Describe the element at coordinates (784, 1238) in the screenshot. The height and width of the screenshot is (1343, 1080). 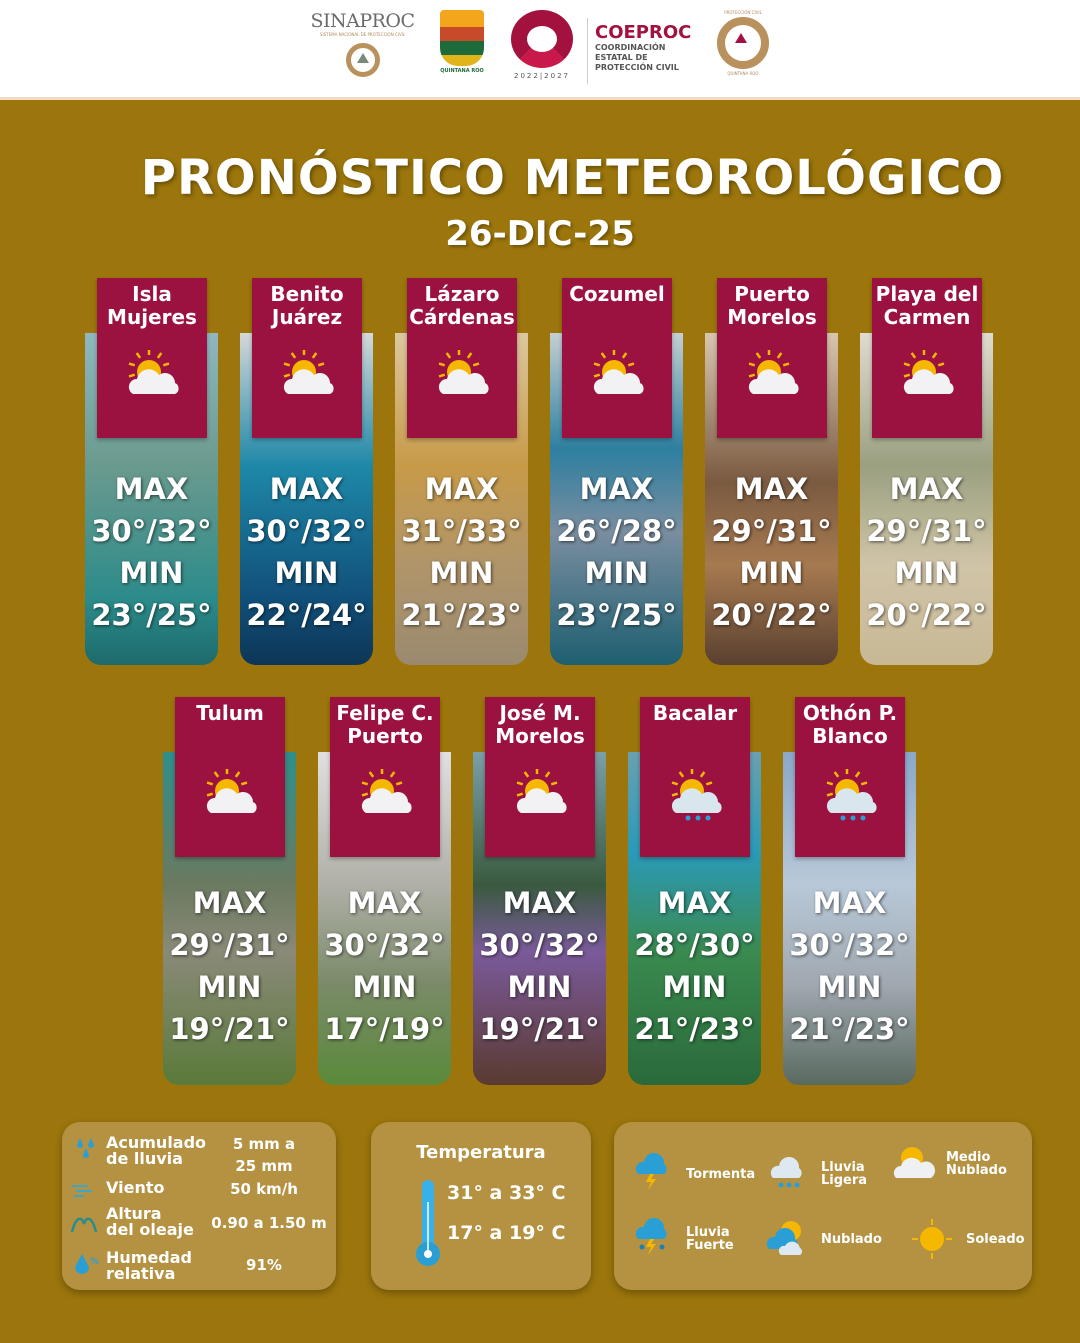
I see `cloudy-icon` at that location.